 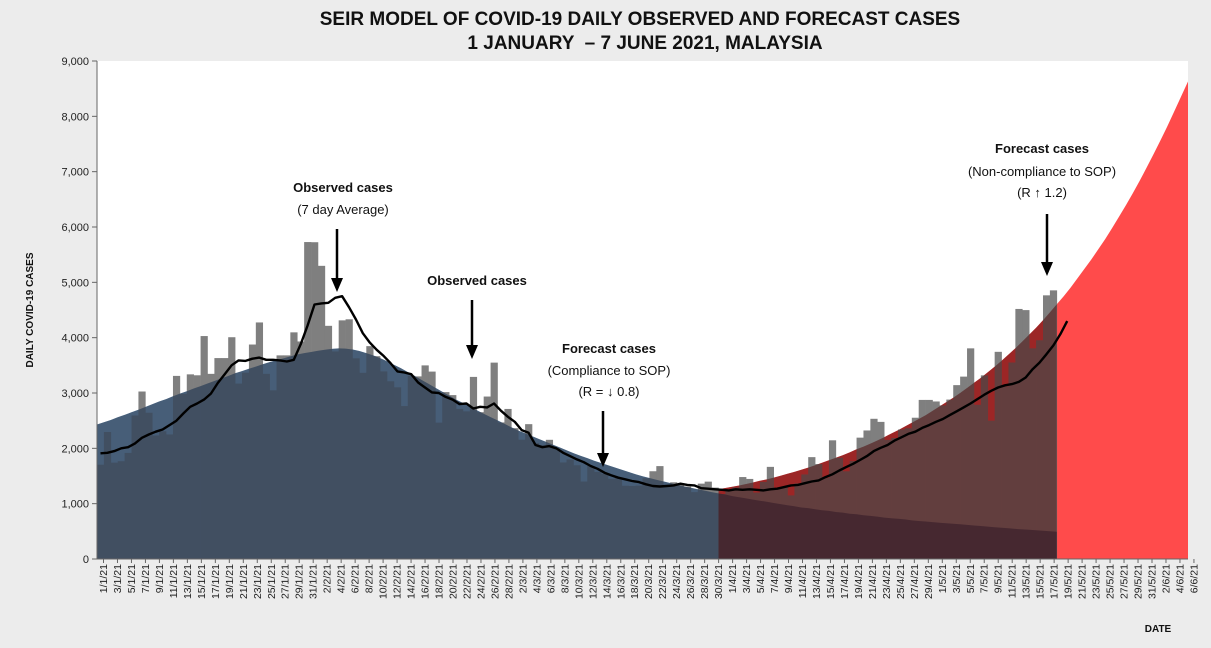 What do you see at coordinates (789, 578) in the screenshot?
I see `x-tick-label: 9/4/21` at bounding box center [789, 578].